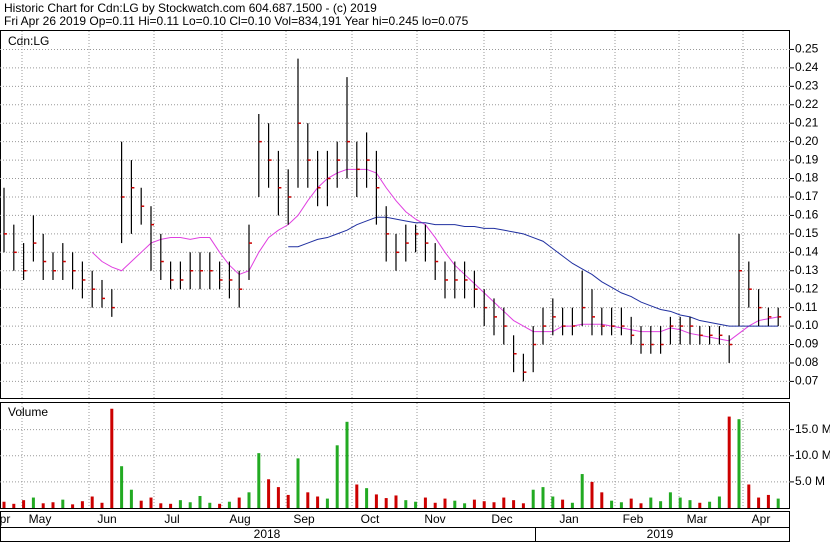 The image size is (830, 543). Describe the element at coordinates (806, 307) in the screenshot. I see `y-tick-label: 0.11` at that location.